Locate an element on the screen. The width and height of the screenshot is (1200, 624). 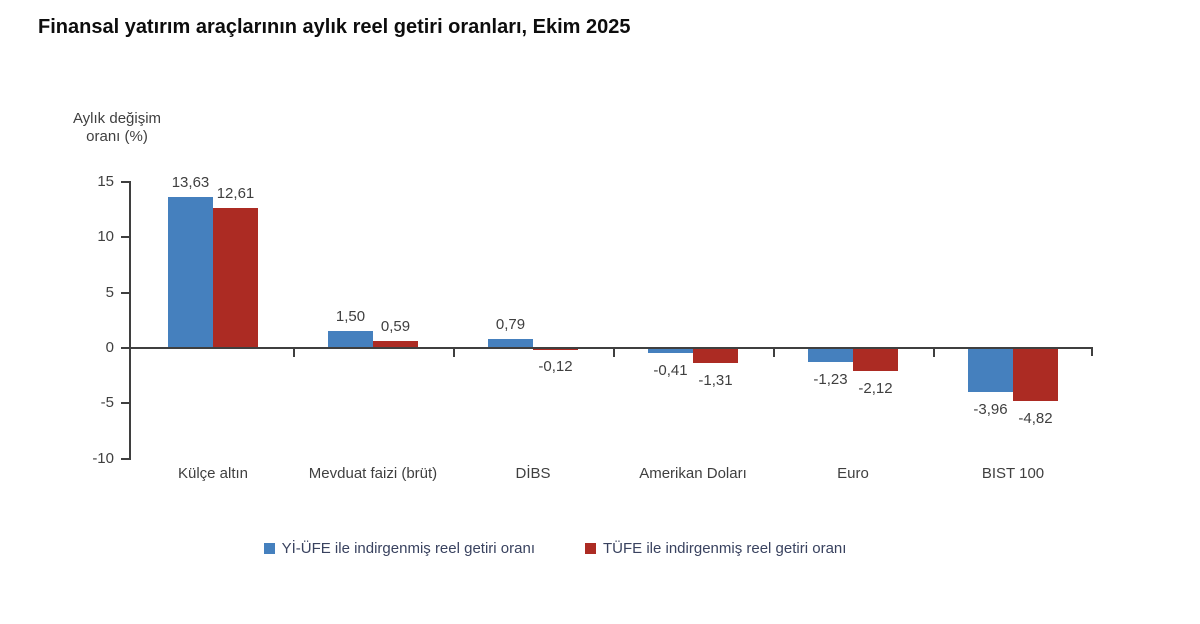
y-axis-title: Aylık değişim oranı (%) is located at coordinates (117, 128).